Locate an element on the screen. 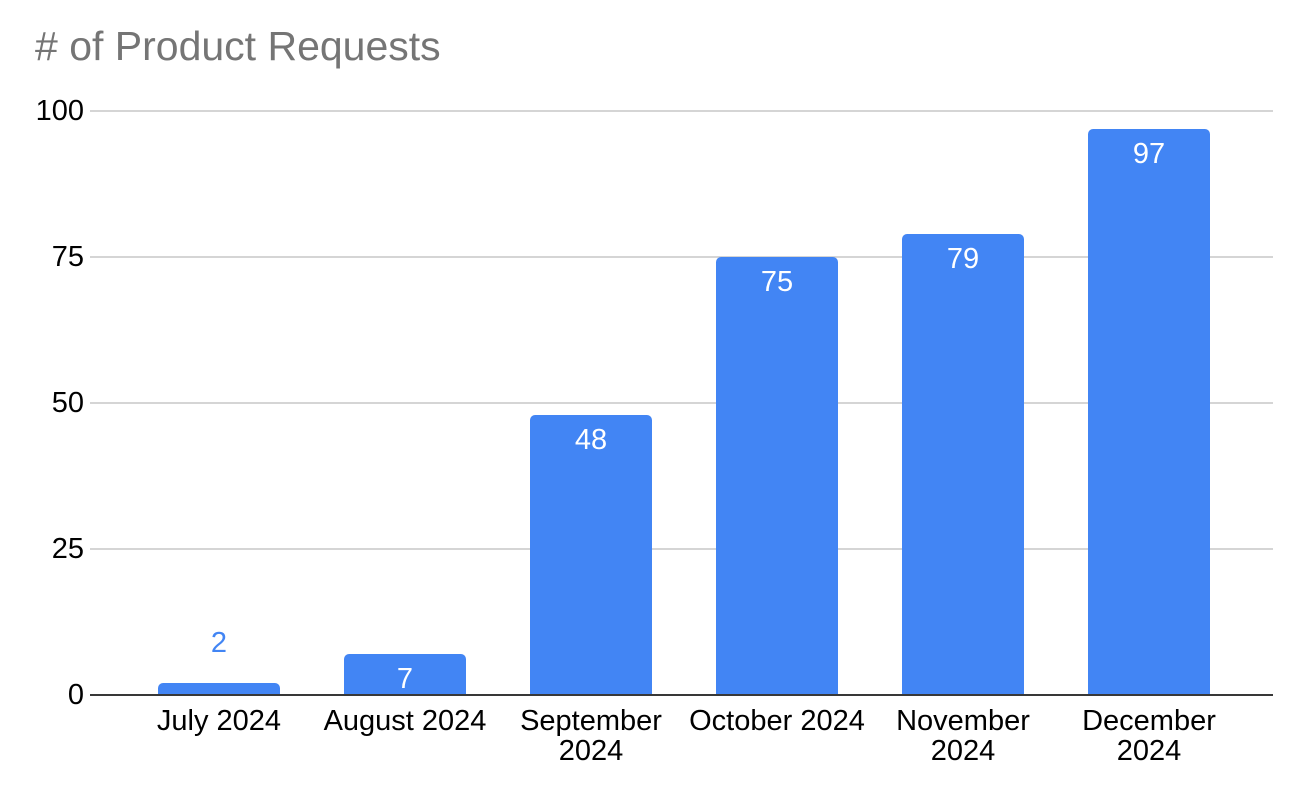 The image size is (1308, 794). y-axis-tick-label-50: 50 is located at coordinates (67, 403).